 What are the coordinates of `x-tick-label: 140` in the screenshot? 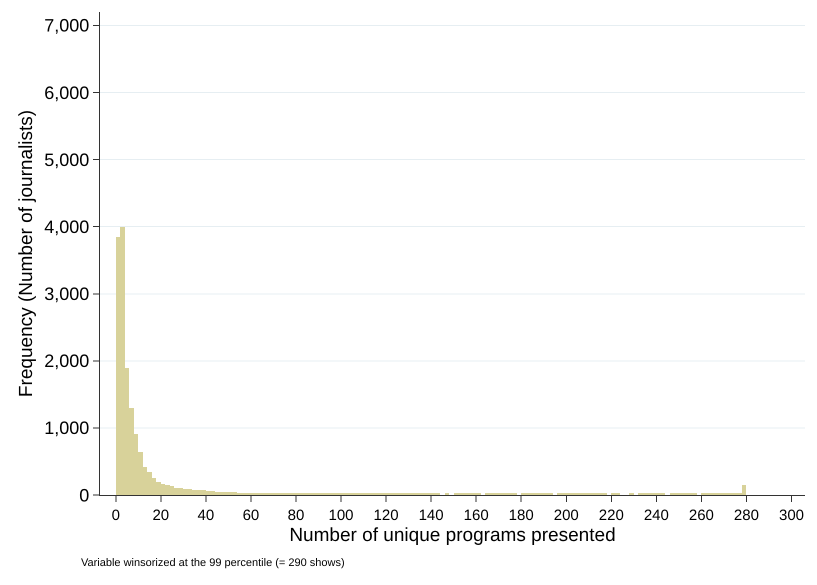 It's located at (431, 515).